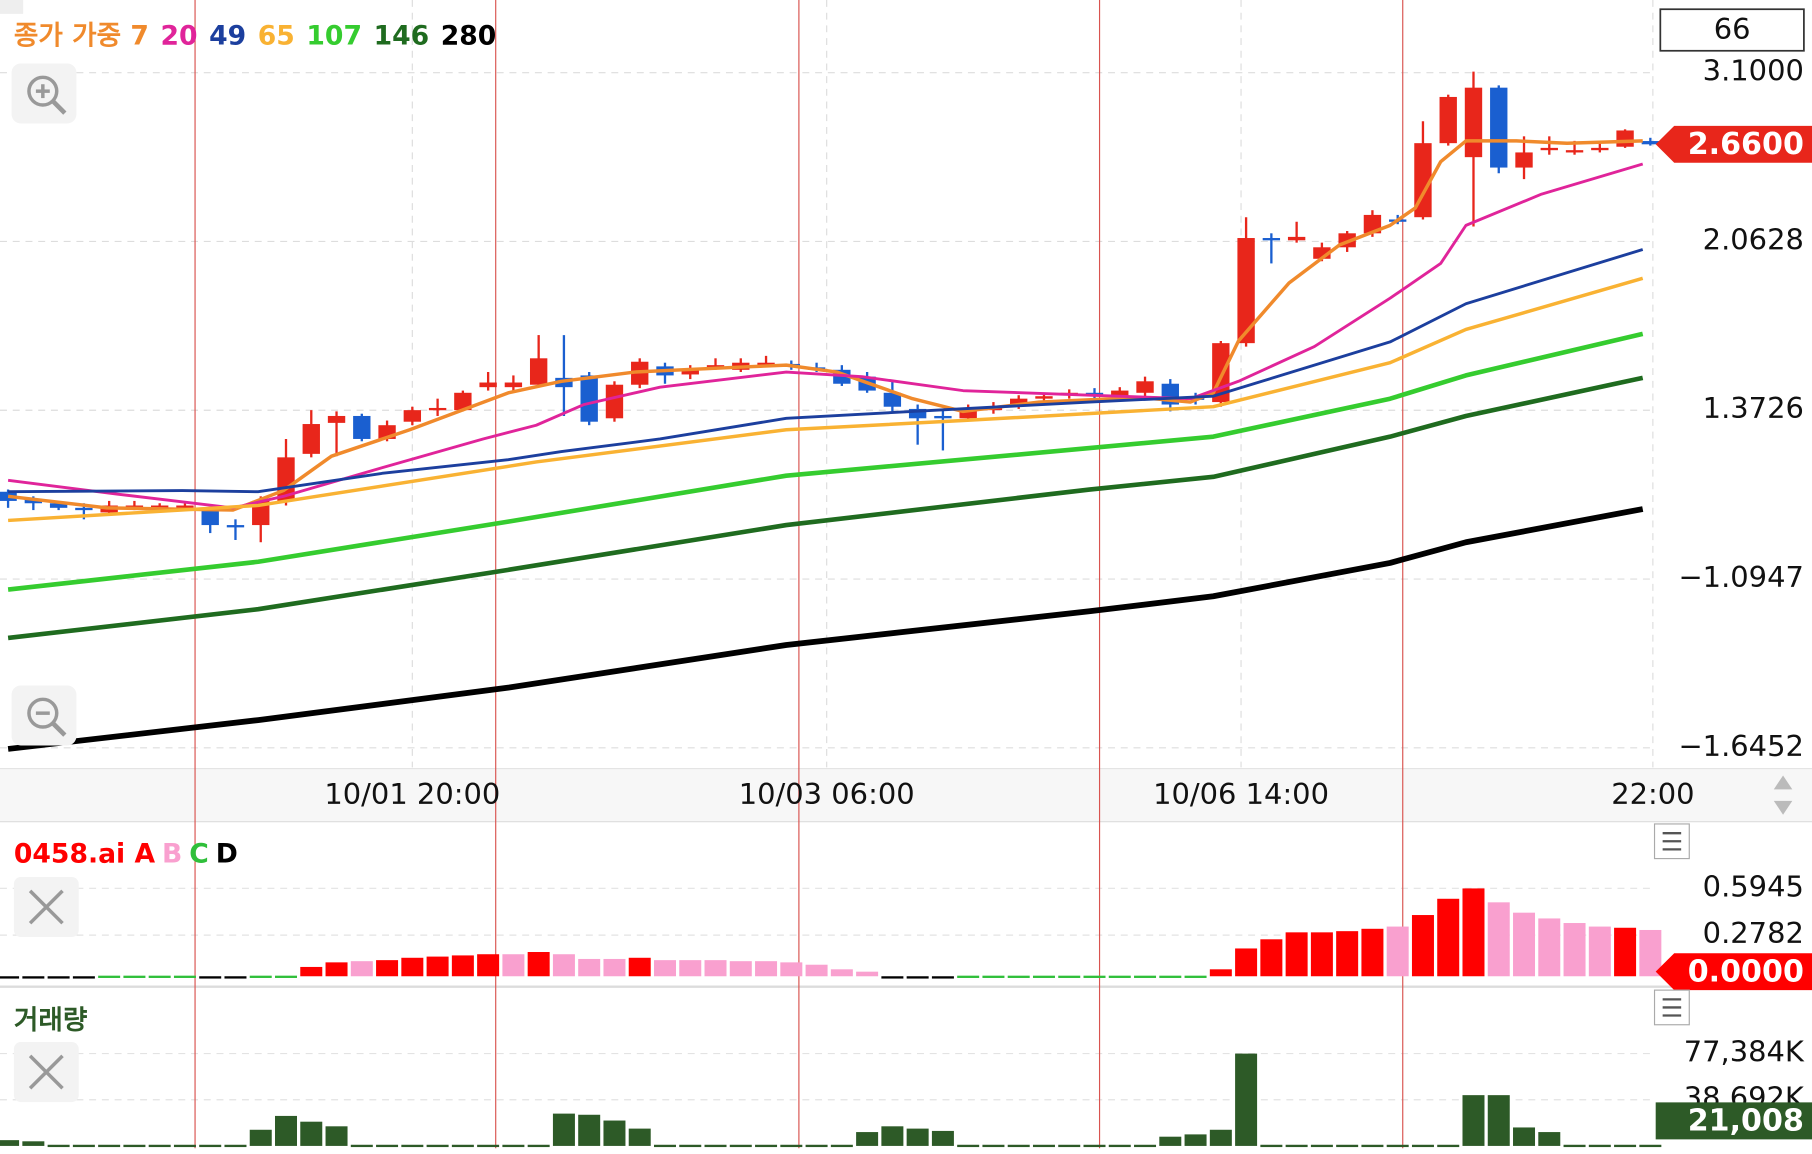 This screenshot has height=1154, width=1812. What do you see at coordinates (1740, 577) in the screenshot?
I see `y-tick-label: −1.0947` at bounding box center [1740, 577].